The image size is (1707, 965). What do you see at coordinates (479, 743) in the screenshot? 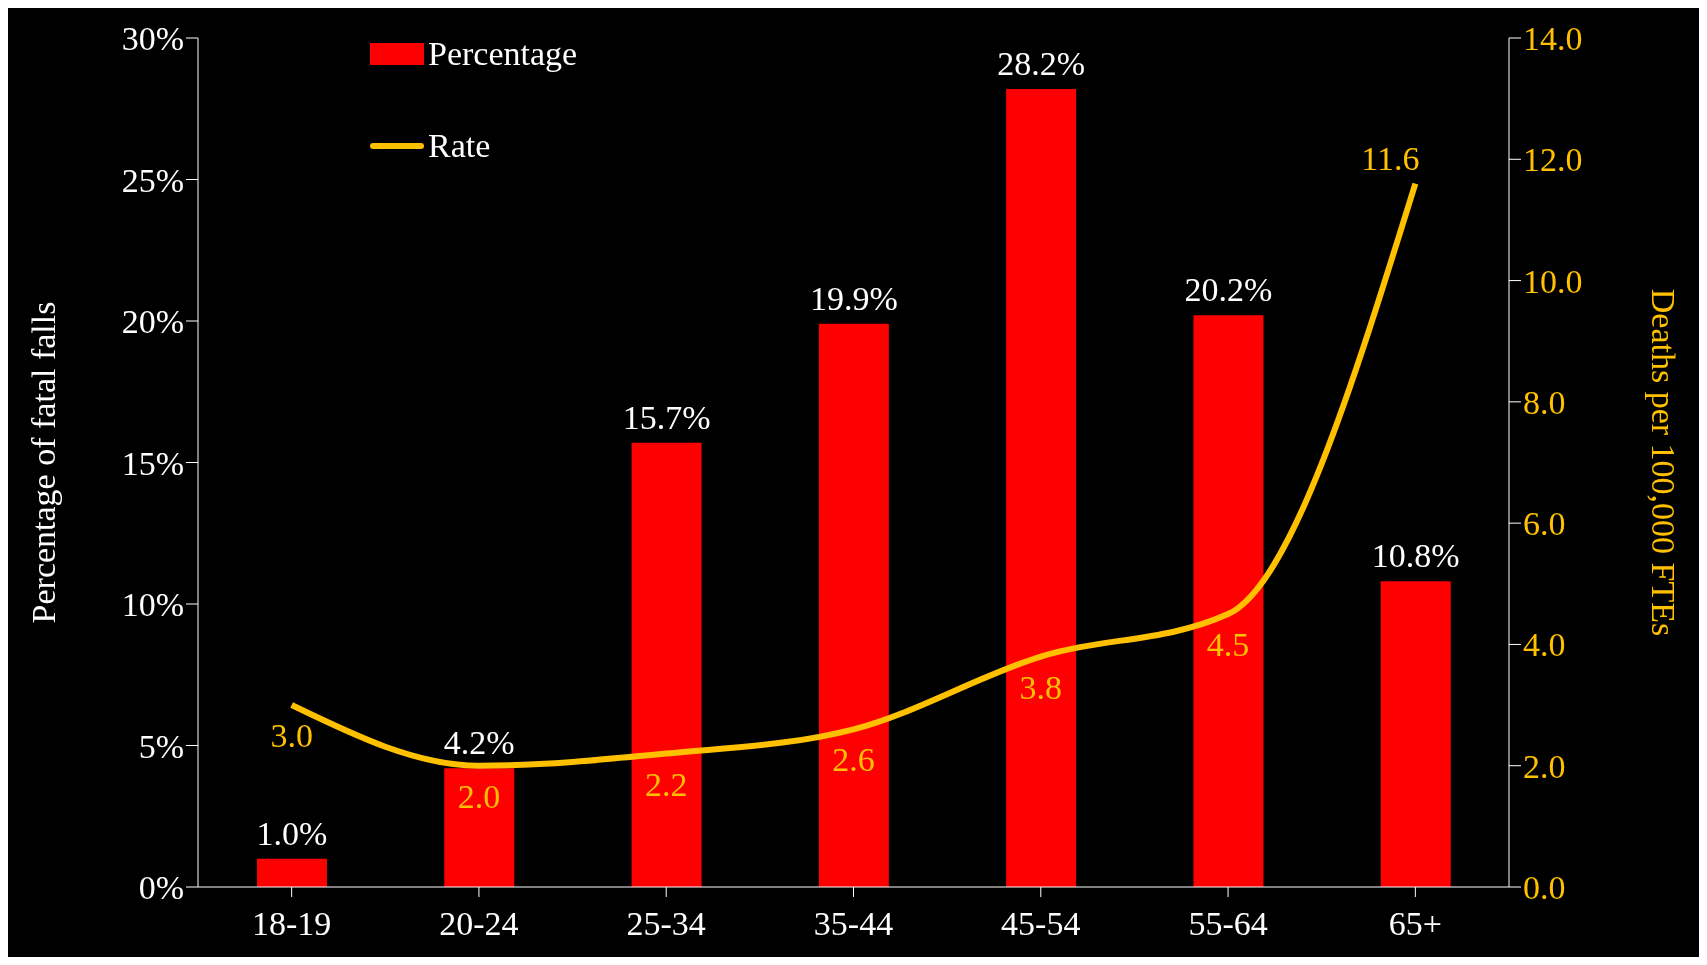
I see `data-label: 4.2%` at bounding box center [479, 743].